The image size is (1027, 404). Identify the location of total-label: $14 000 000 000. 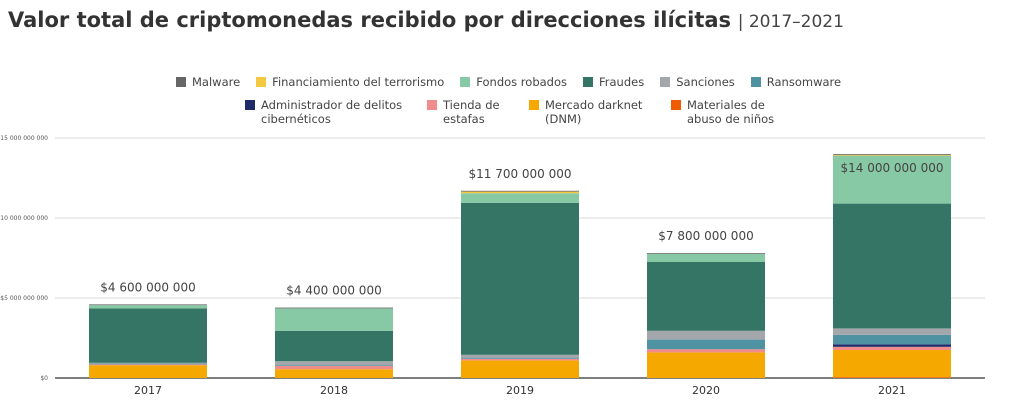
(891, 168).